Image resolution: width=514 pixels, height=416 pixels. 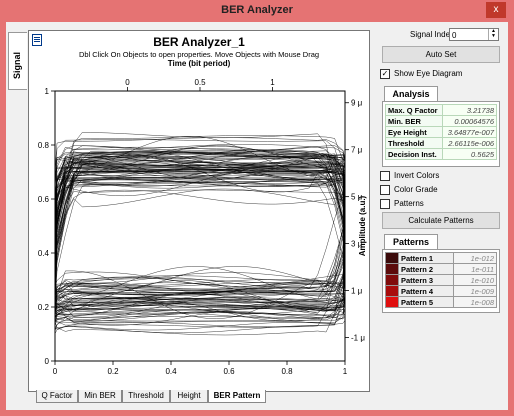 What do you see at coordinates (37, 40) in the screenshot?
I see `document-icon` at bounding box center [37, 40].